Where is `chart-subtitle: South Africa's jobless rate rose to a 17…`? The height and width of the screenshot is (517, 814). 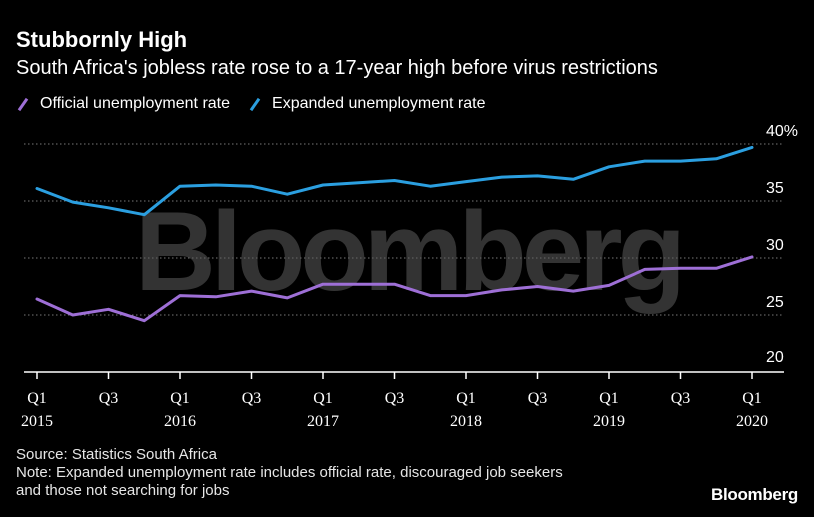
chart-subtitle: South Africa's jobless rate rose to a 17… is located at coordinates (337, 68).